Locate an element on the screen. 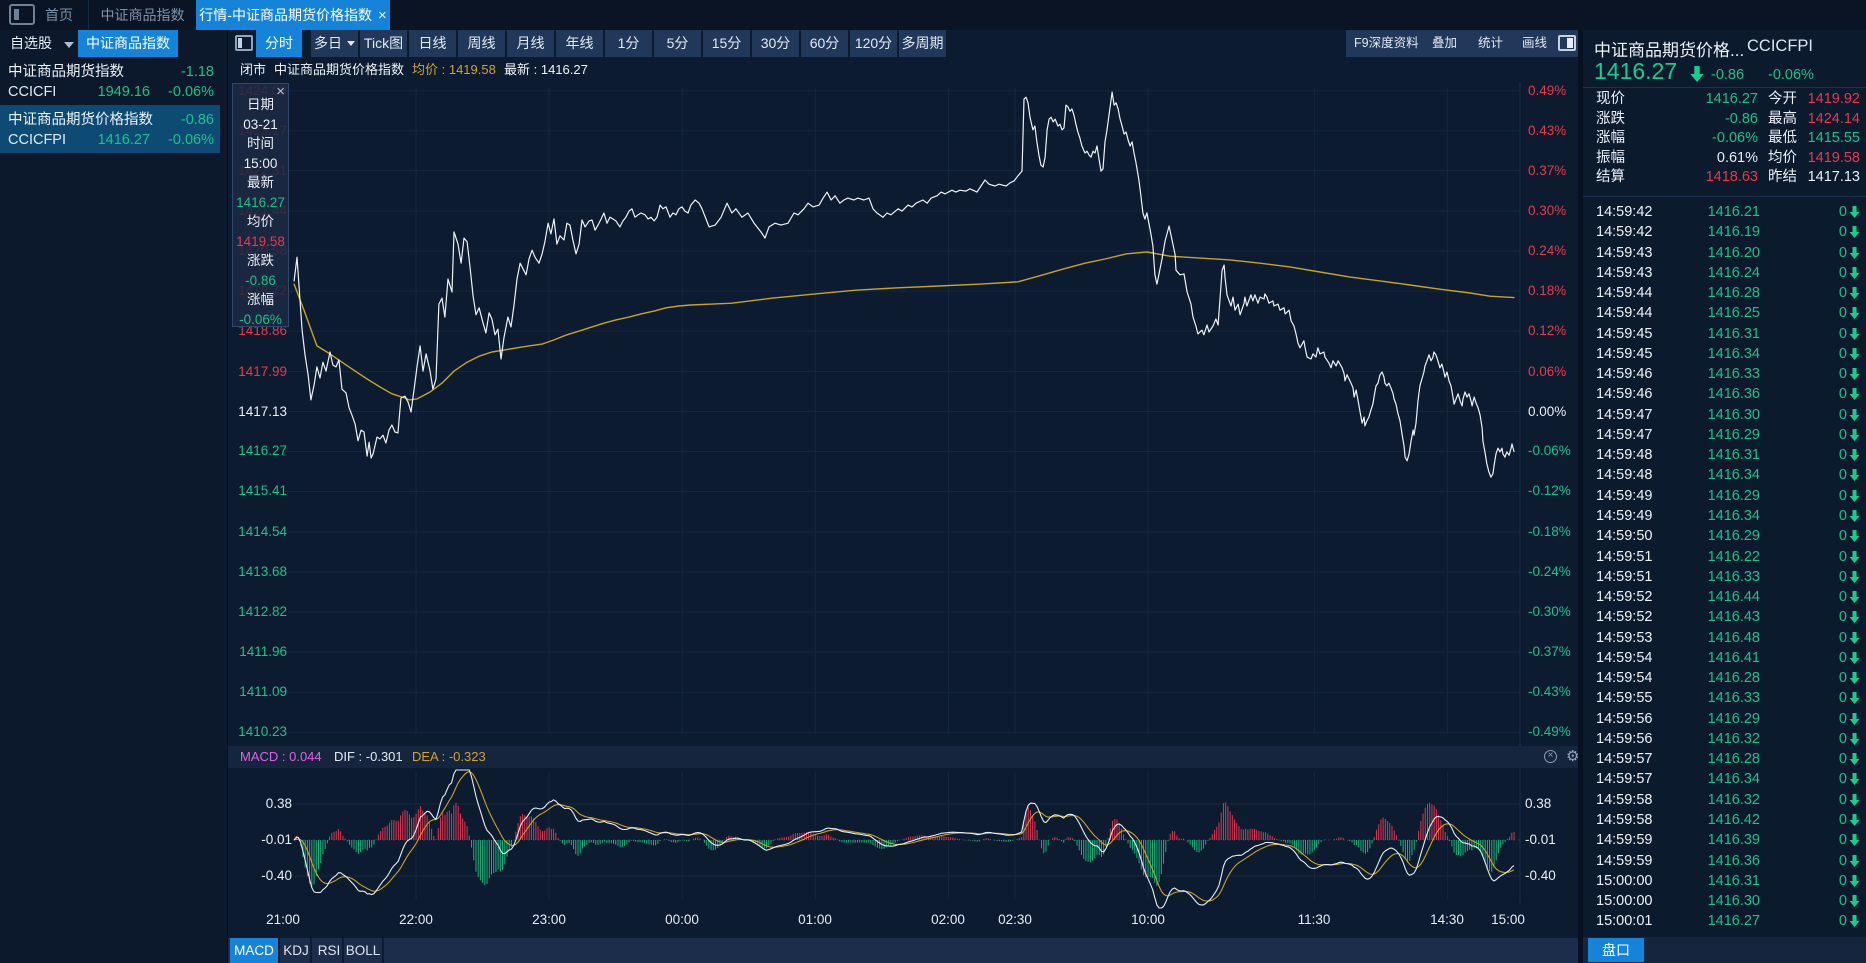 The width and height of the screenshot is (1866, 963). period-button-5分: 5分 is located at coordinates (677, 43).